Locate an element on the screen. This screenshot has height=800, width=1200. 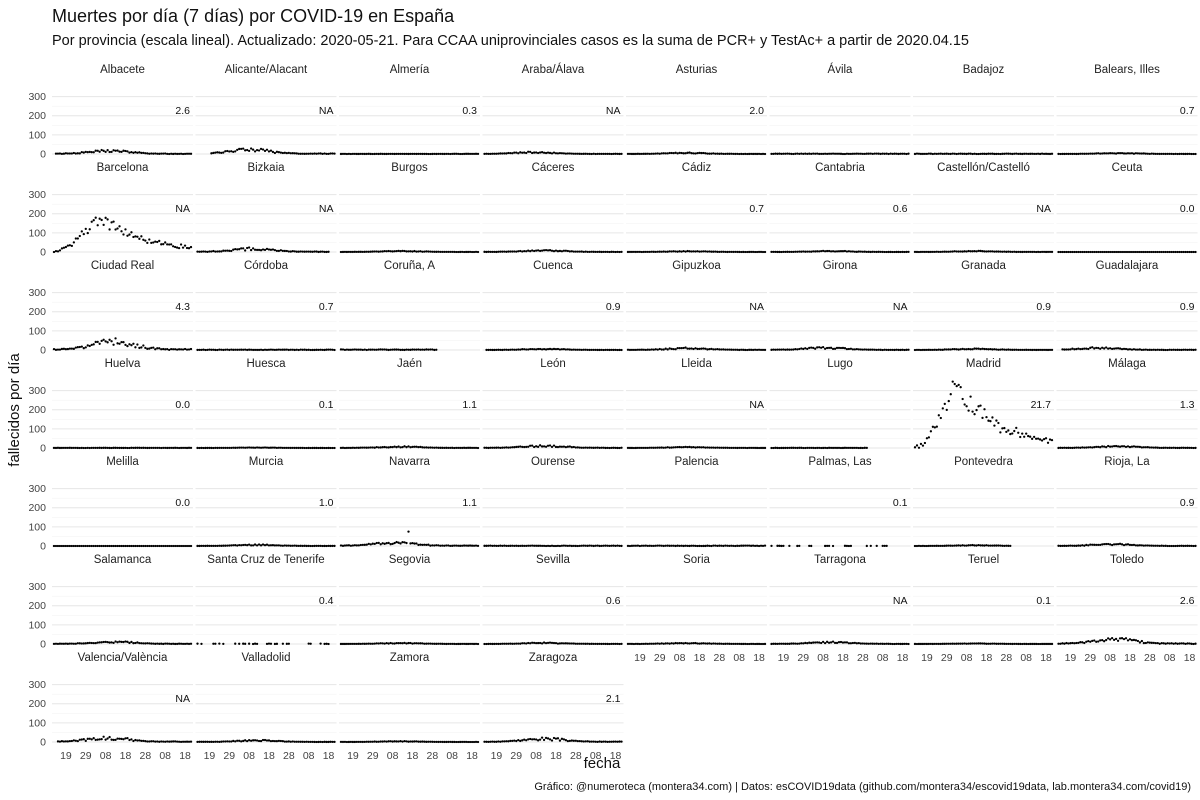
y-tick-label: 300 is located at coordinates (37, 293).